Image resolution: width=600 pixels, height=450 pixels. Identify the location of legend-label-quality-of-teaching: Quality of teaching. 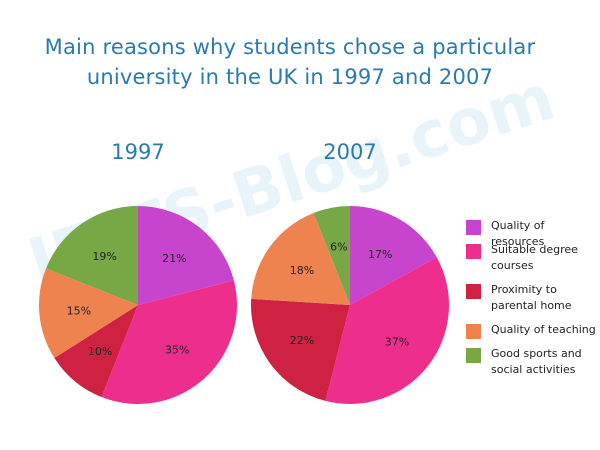
(543, 329).